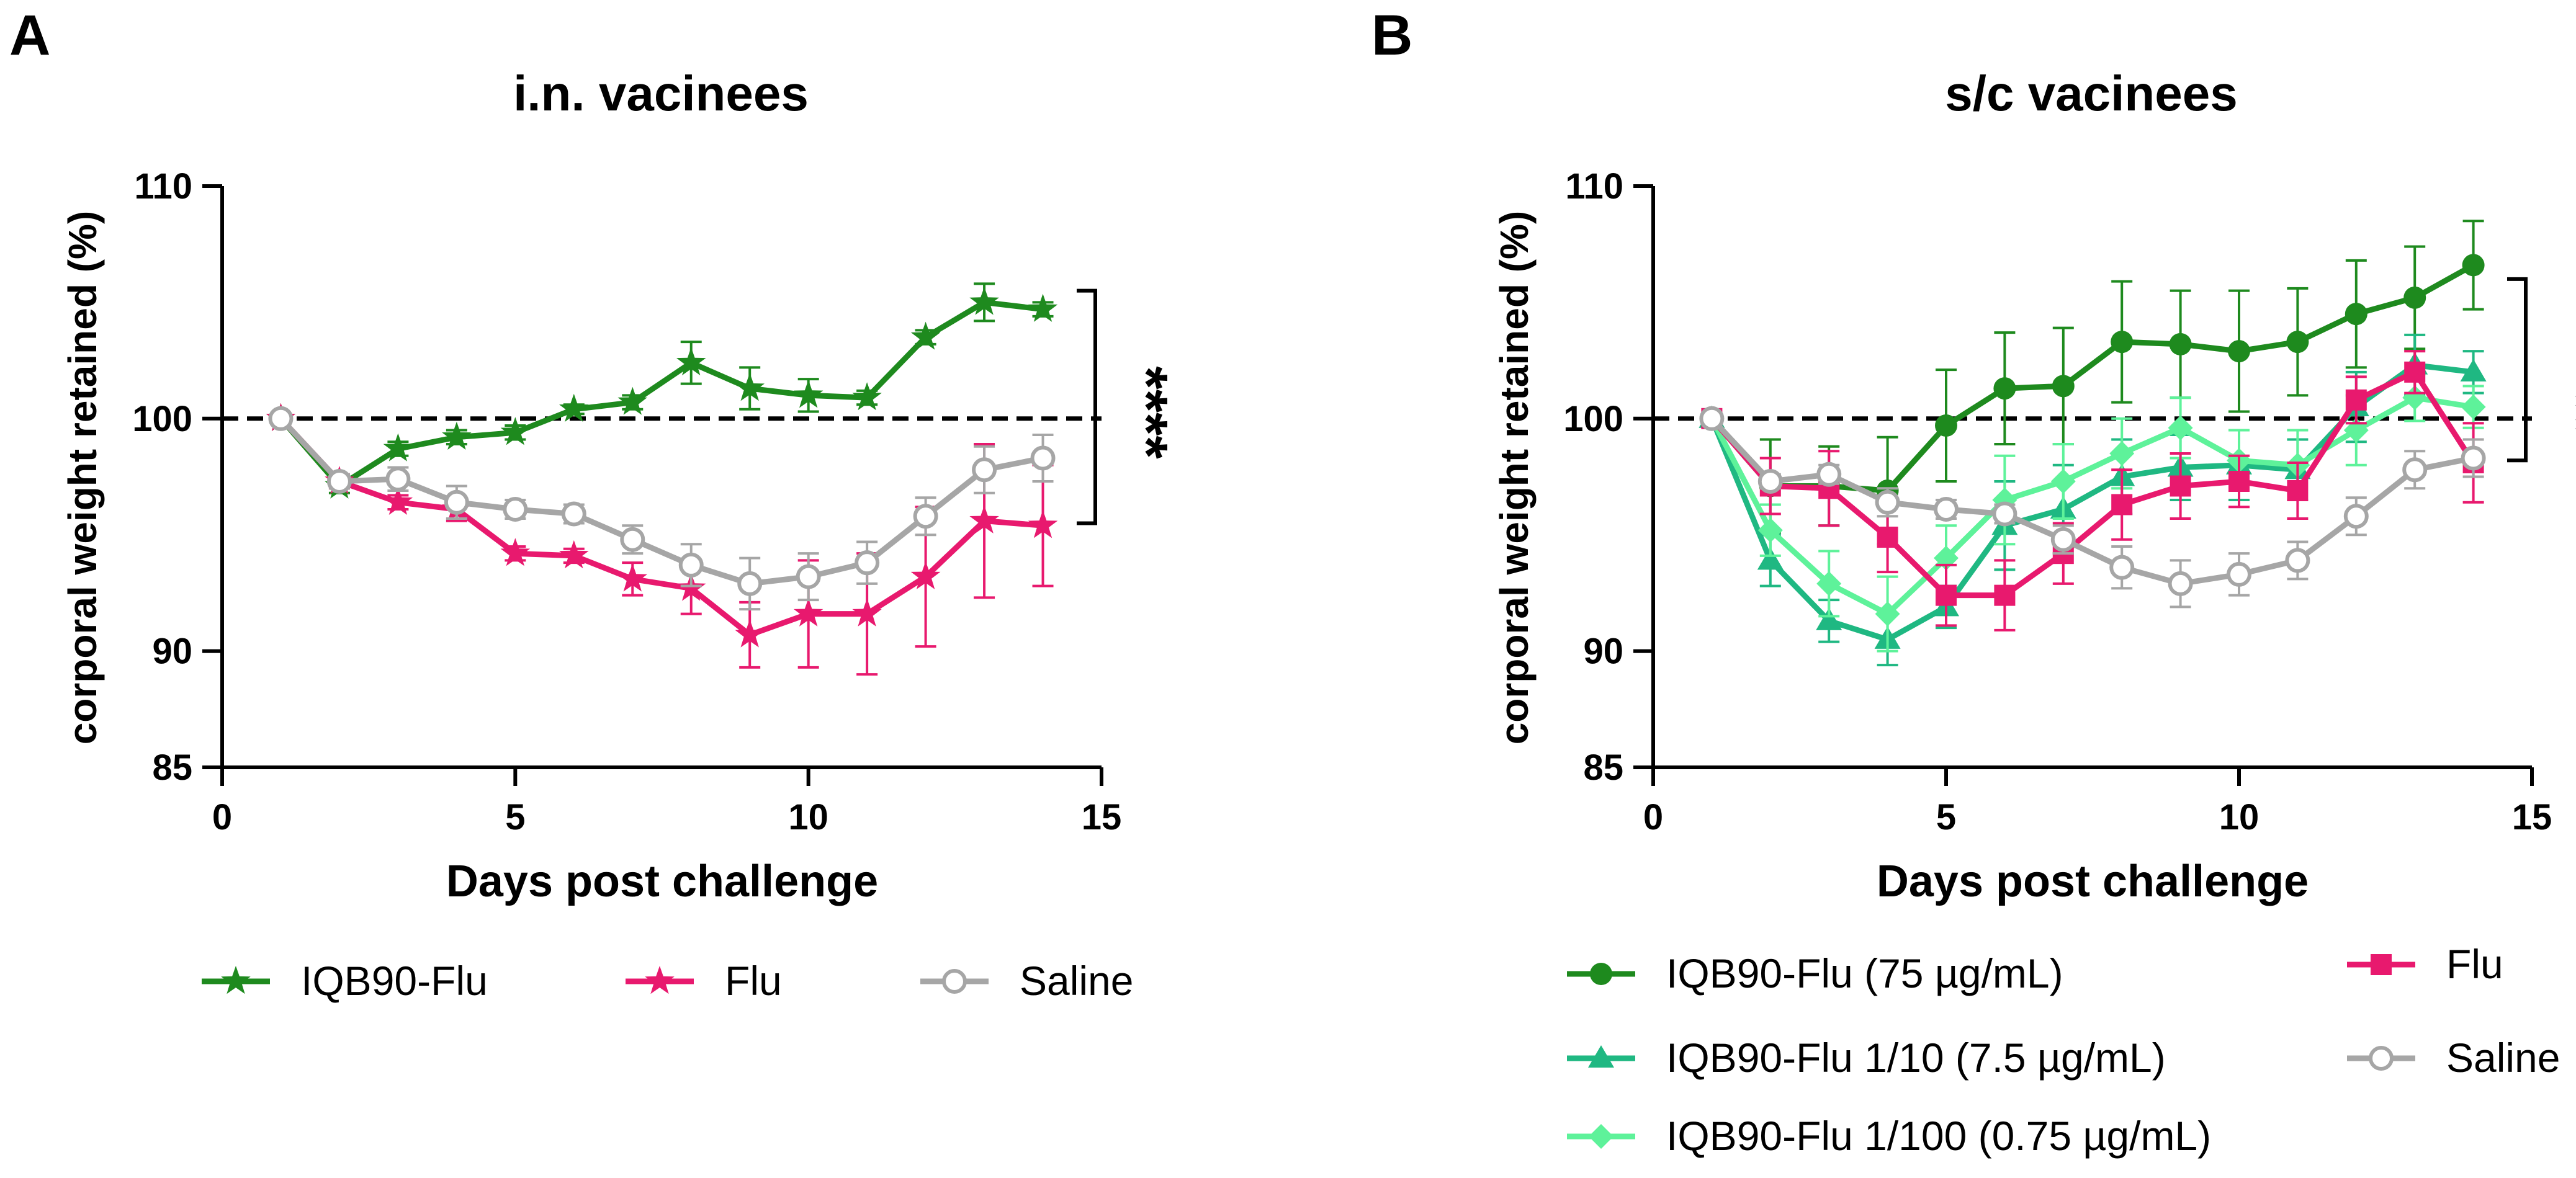  I want to click on series-line, so click(661, 527).